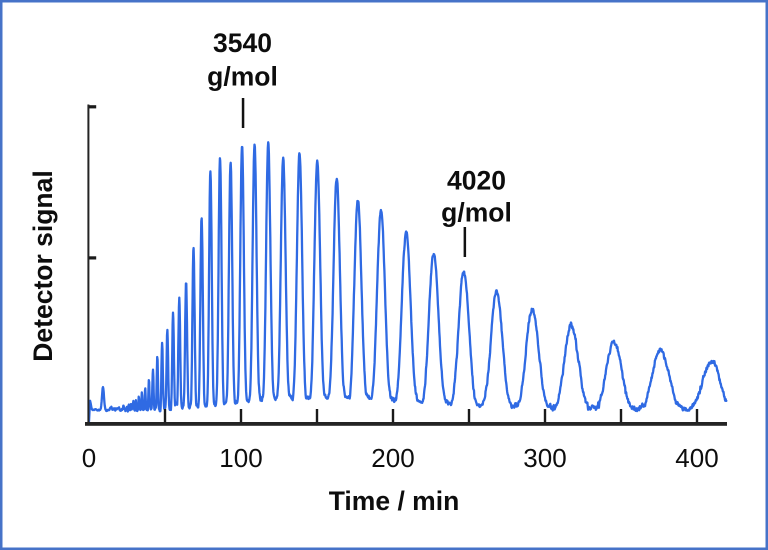  Describe the element at coordinates (242, 43) in the screenshot. I see `svg-text: 3540` at that location.